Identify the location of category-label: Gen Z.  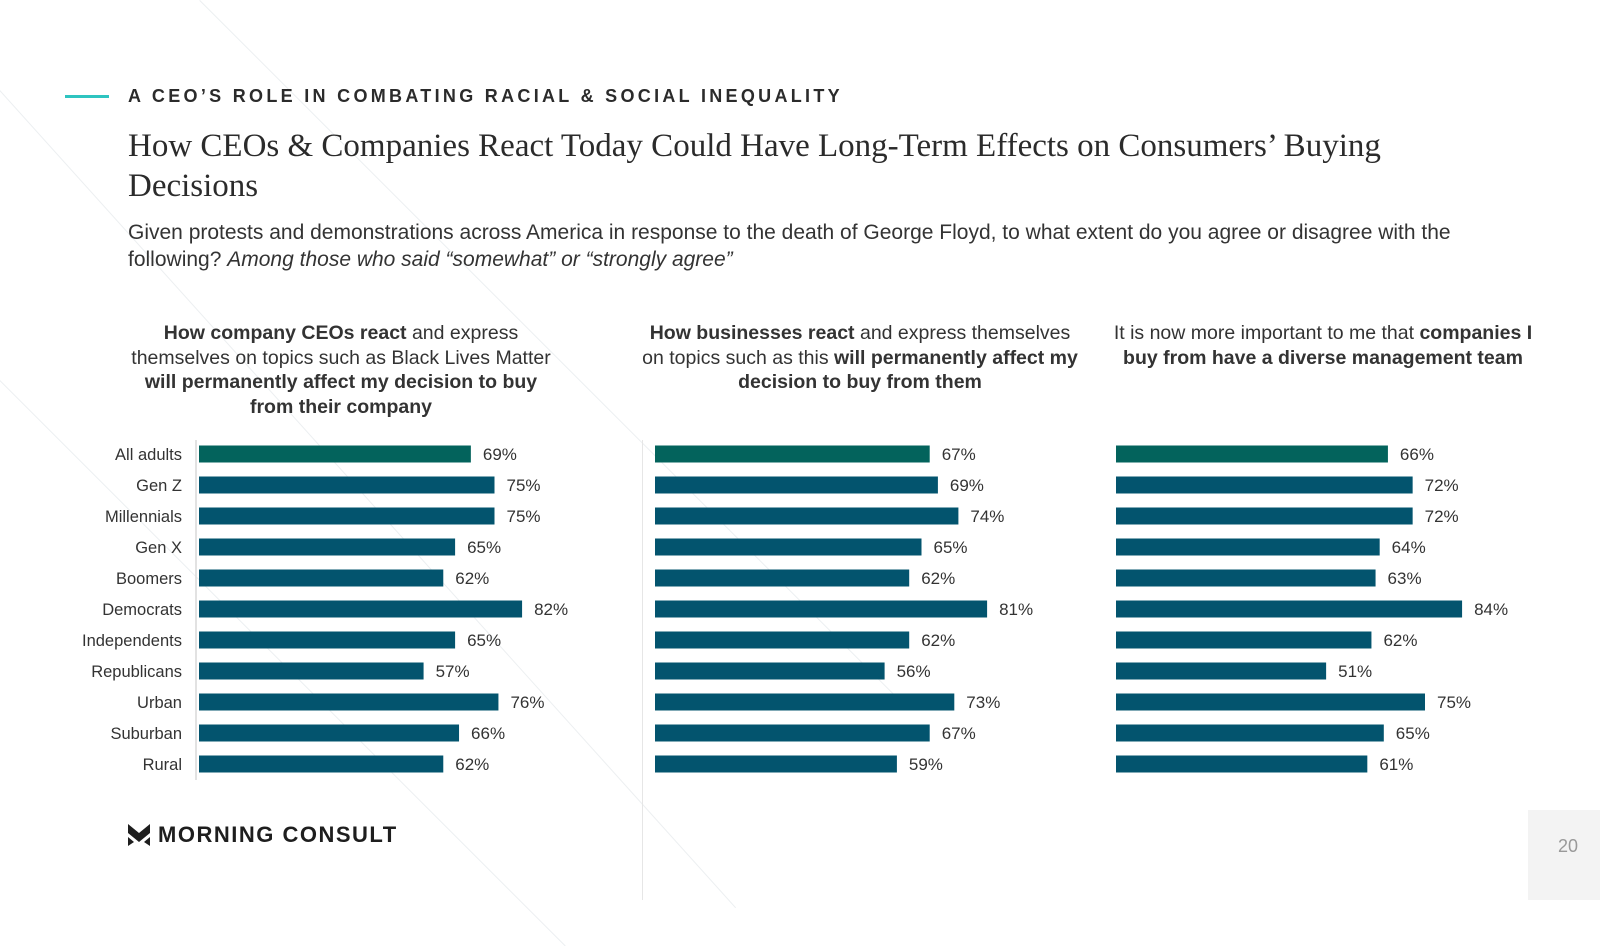
(159, 486).